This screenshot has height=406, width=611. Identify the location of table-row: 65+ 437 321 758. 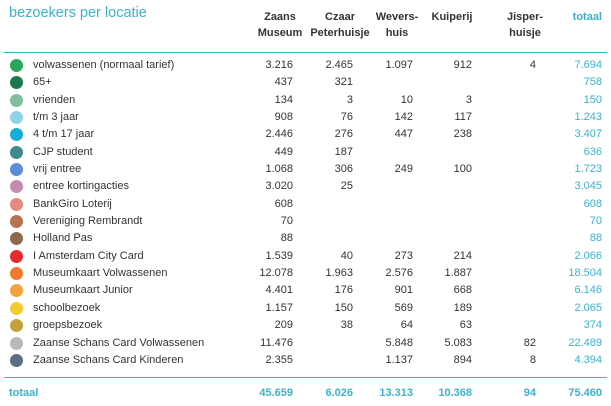
(305, 82).